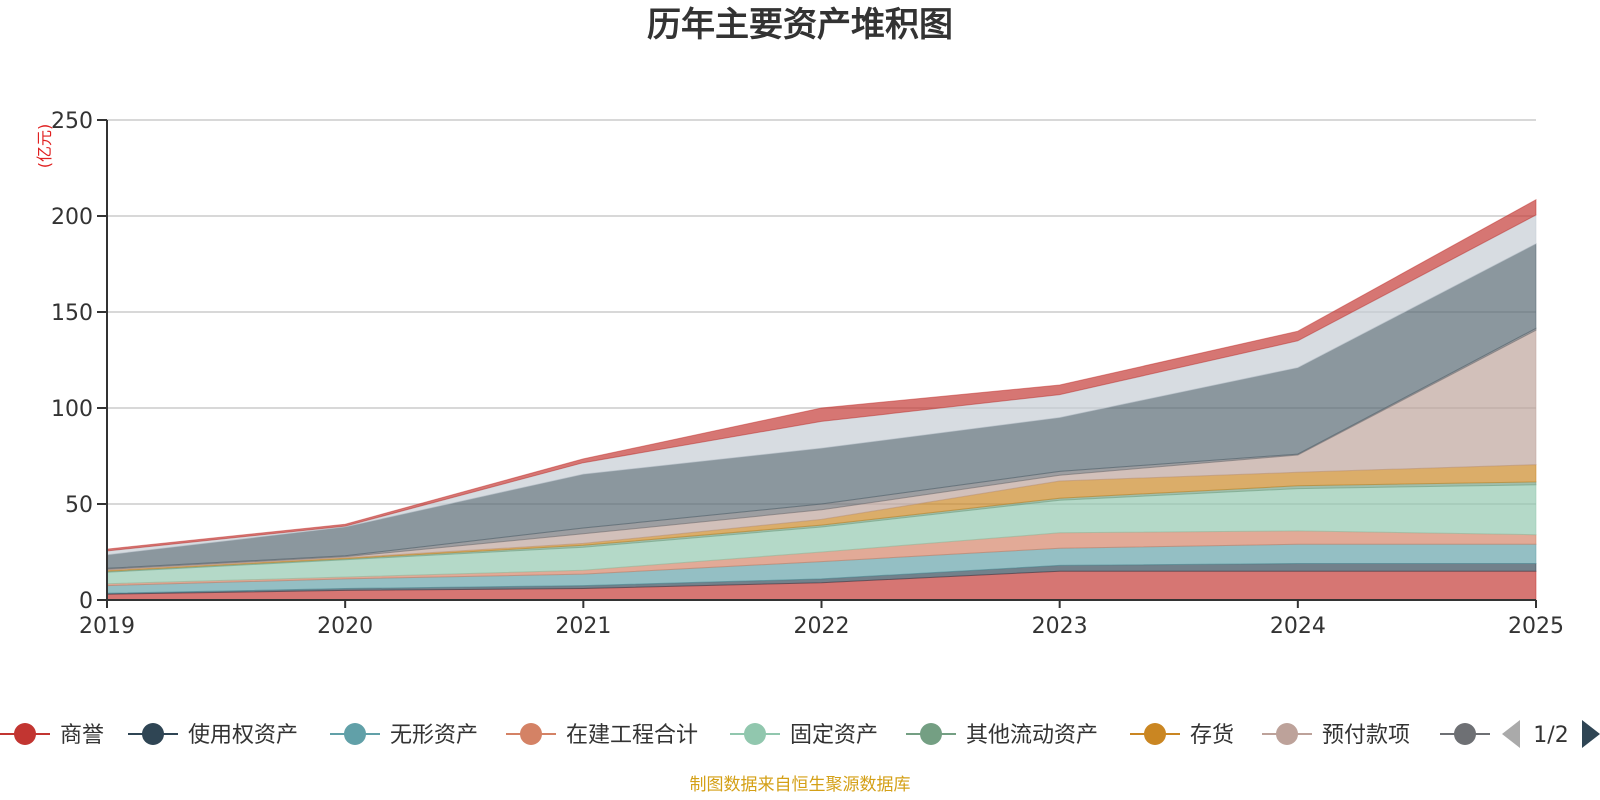  Describe the element at coordinates (72, 409) in the screenshot. I see `y-tick-label: 100` at that location.